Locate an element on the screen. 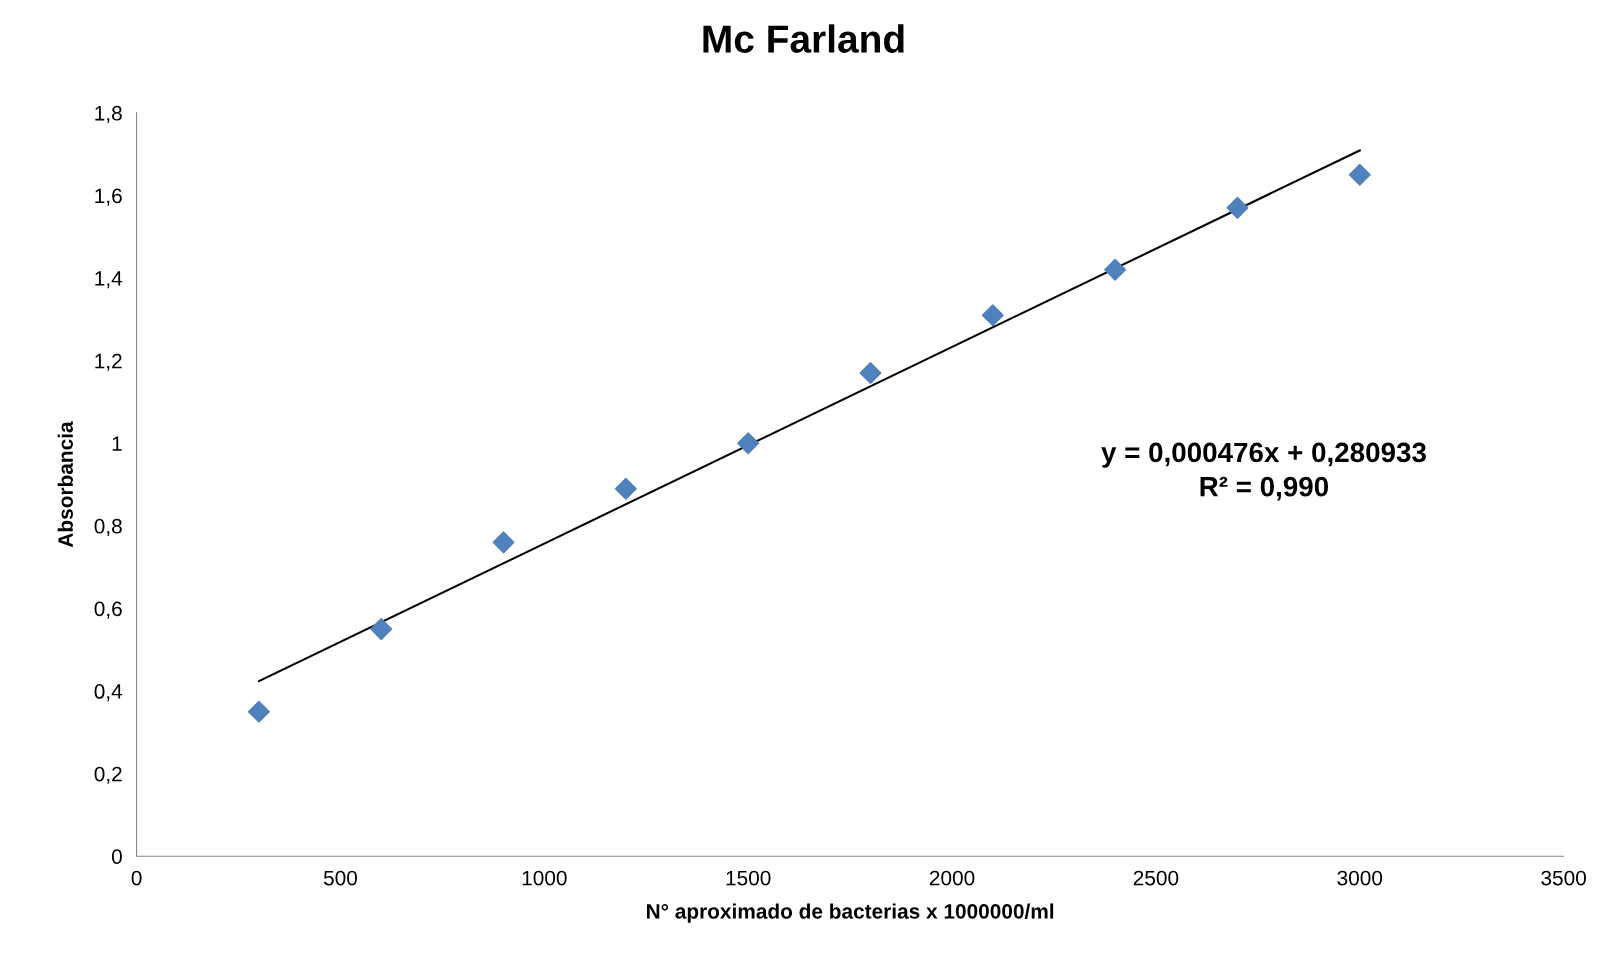  x-tick-label: 3000 is located at coordinates (1360, 878).